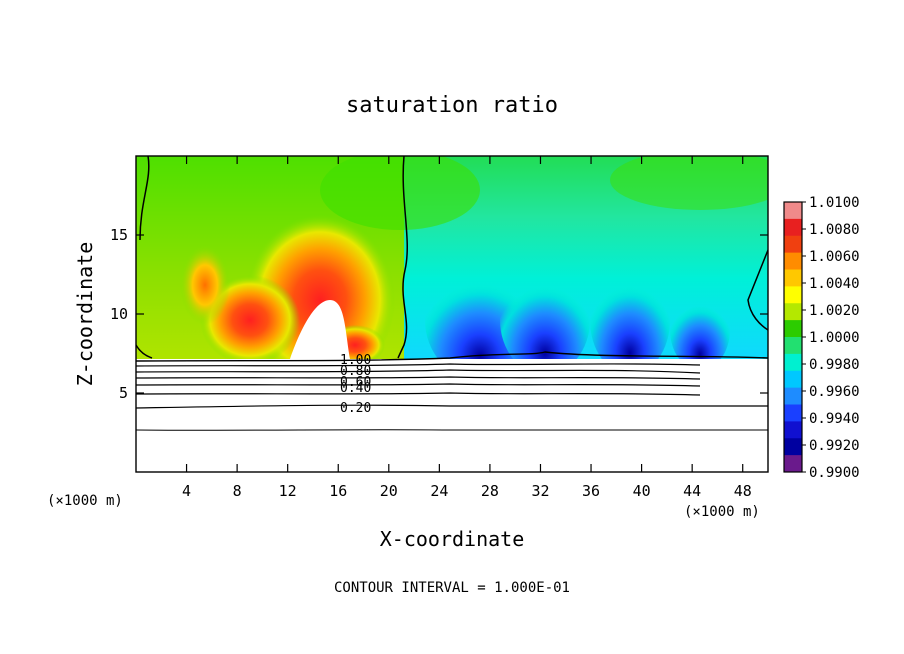 The height and width of the screenshot is (654, 904). What do you see at coordinates (186, 491) in the screenshot?
I see `x-tick-label: 4` at bounding box center [186, 491].